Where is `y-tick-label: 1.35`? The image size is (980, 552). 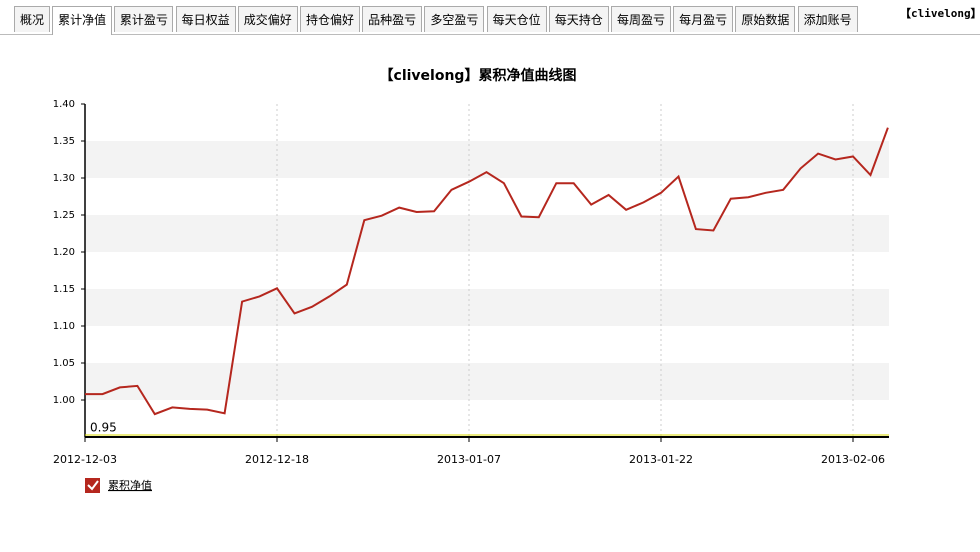 y-tick-label: 1.35 is located at coordinates (64, 141).